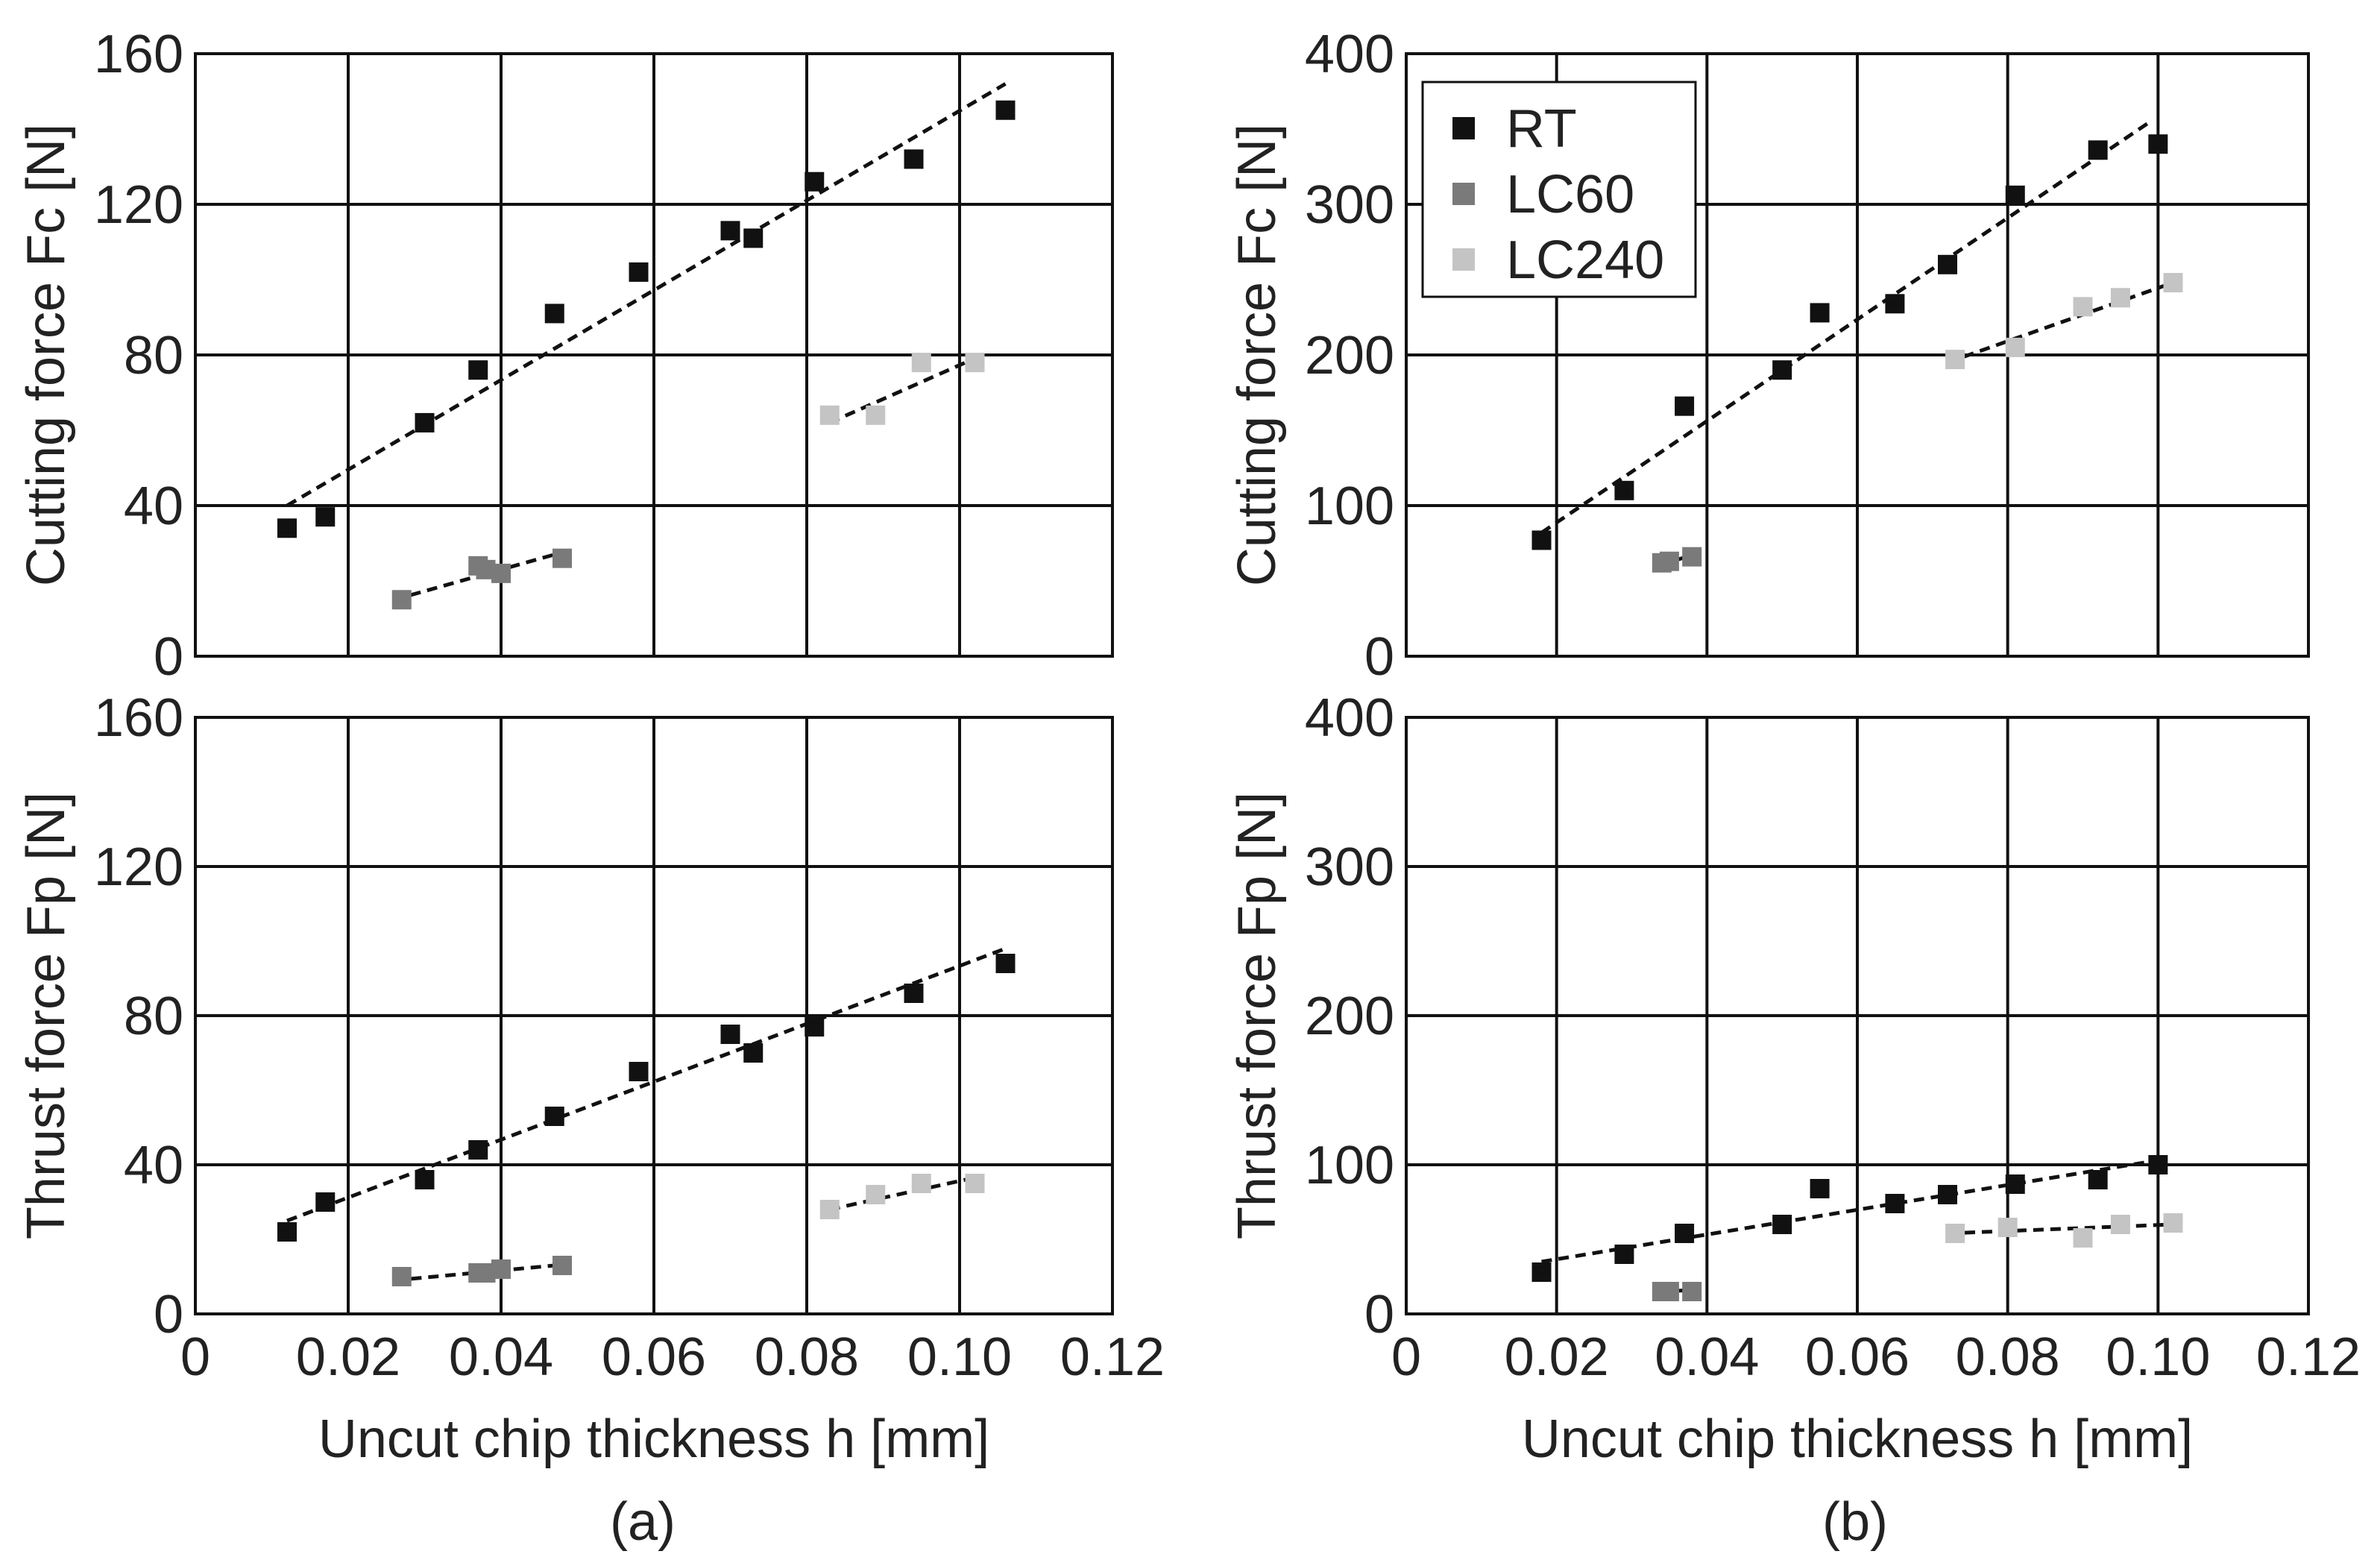  I want to click on panel-label-a: (a), so click(643, 1522).